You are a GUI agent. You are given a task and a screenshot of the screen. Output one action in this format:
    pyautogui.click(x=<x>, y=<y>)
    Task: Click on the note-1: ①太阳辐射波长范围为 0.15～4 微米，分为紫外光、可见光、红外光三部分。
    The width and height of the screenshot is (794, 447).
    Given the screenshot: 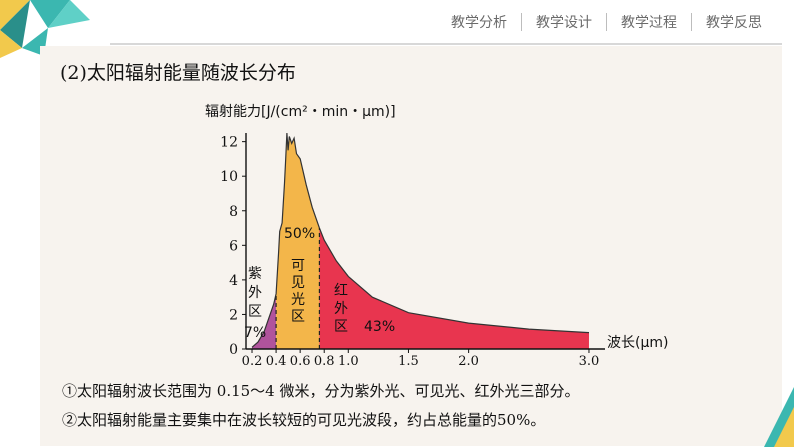 What is the action you would take?
    pyautogui.click(x=321, y=391)
    